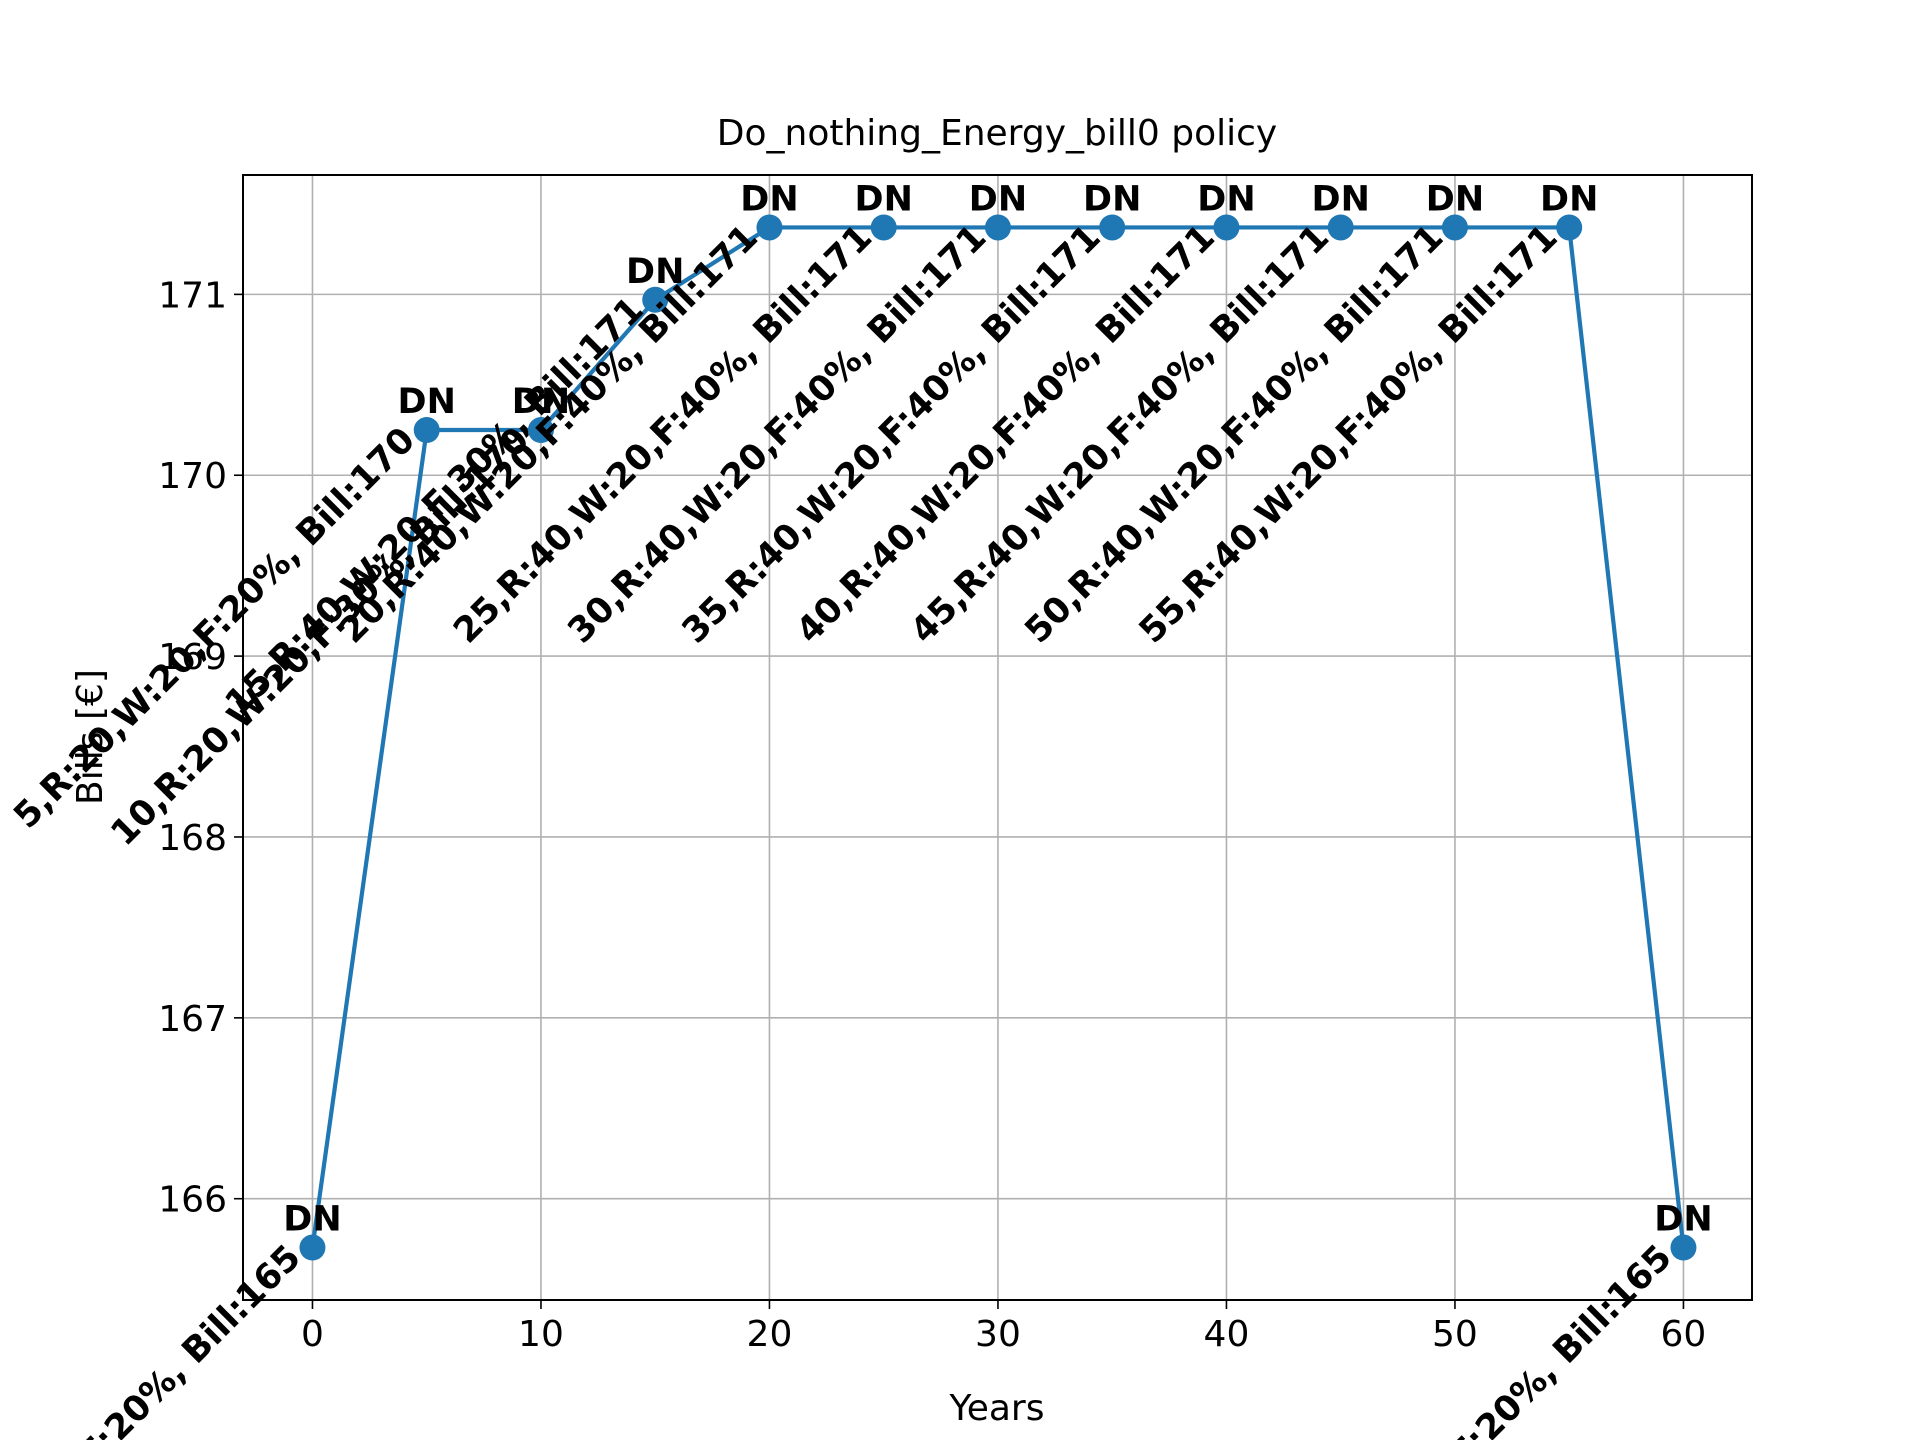 The width and height of the screenshot is (1920, 1440). I want to click on y-tick-label: 166, so click(192, 1200).